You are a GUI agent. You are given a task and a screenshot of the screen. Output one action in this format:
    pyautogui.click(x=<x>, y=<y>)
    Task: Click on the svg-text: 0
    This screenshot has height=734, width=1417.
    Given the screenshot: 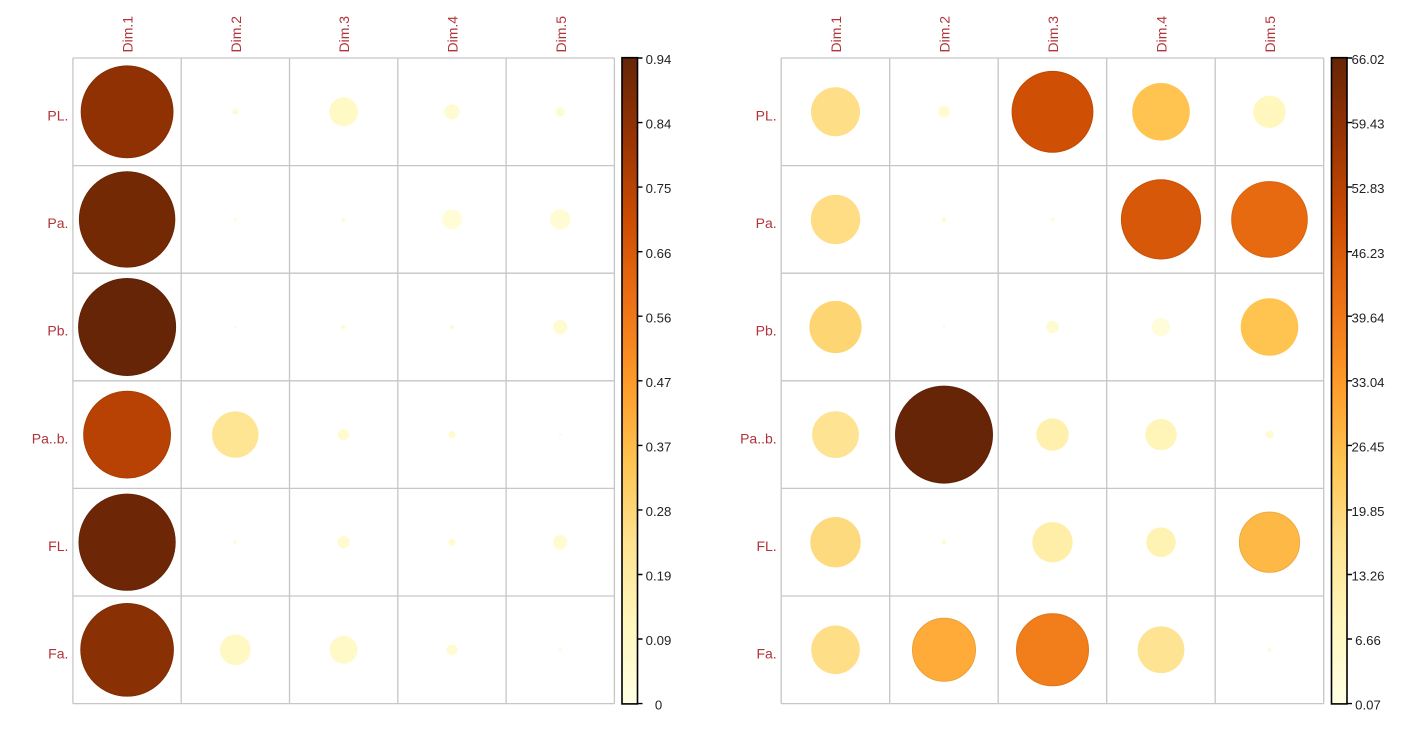 What is the action you would take?
    pyautogui.click(x=658, y=705)
    